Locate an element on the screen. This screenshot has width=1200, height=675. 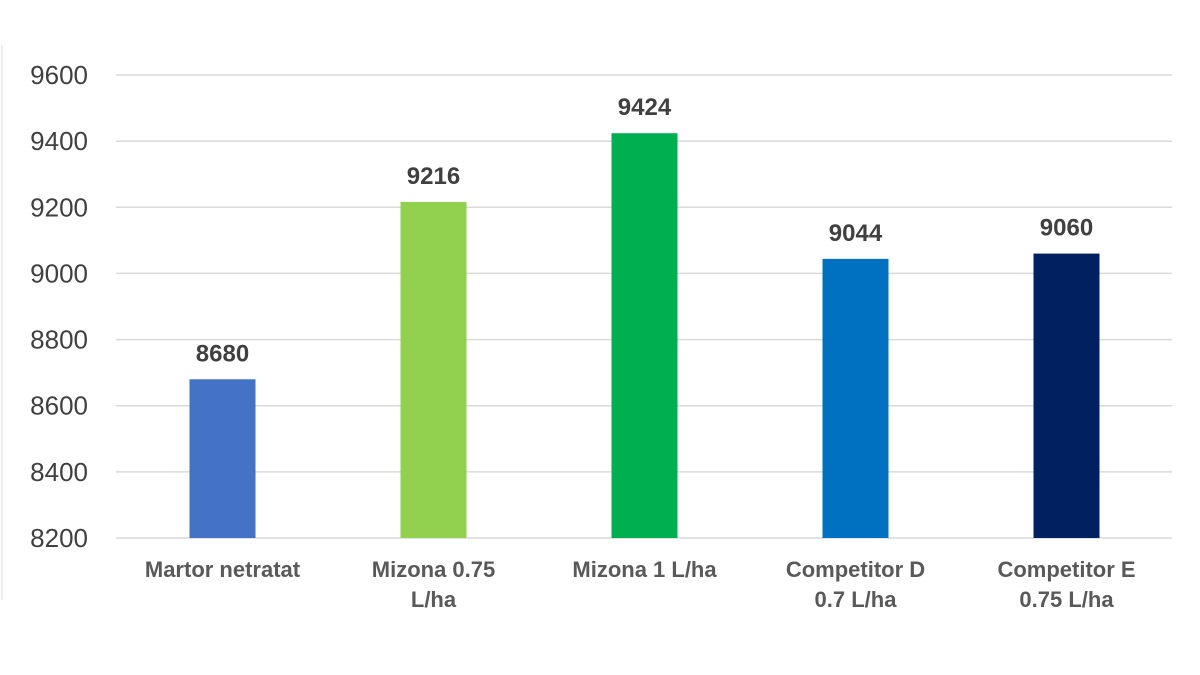
data-label: 9216 is located at coordinates (433, 176).